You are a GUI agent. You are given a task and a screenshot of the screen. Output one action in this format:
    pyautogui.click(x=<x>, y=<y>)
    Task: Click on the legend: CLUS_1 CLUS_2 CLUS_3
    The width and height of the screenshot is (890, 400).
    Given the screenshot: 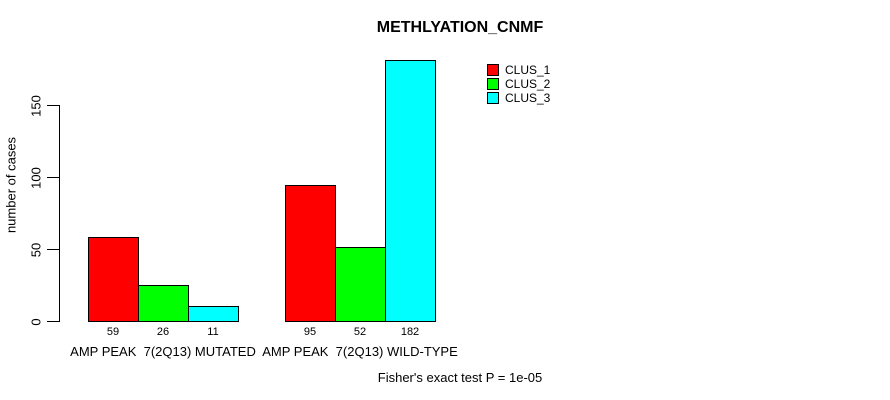 What is the action you would take?
    pyautogui.click(x=518, y=84)
    